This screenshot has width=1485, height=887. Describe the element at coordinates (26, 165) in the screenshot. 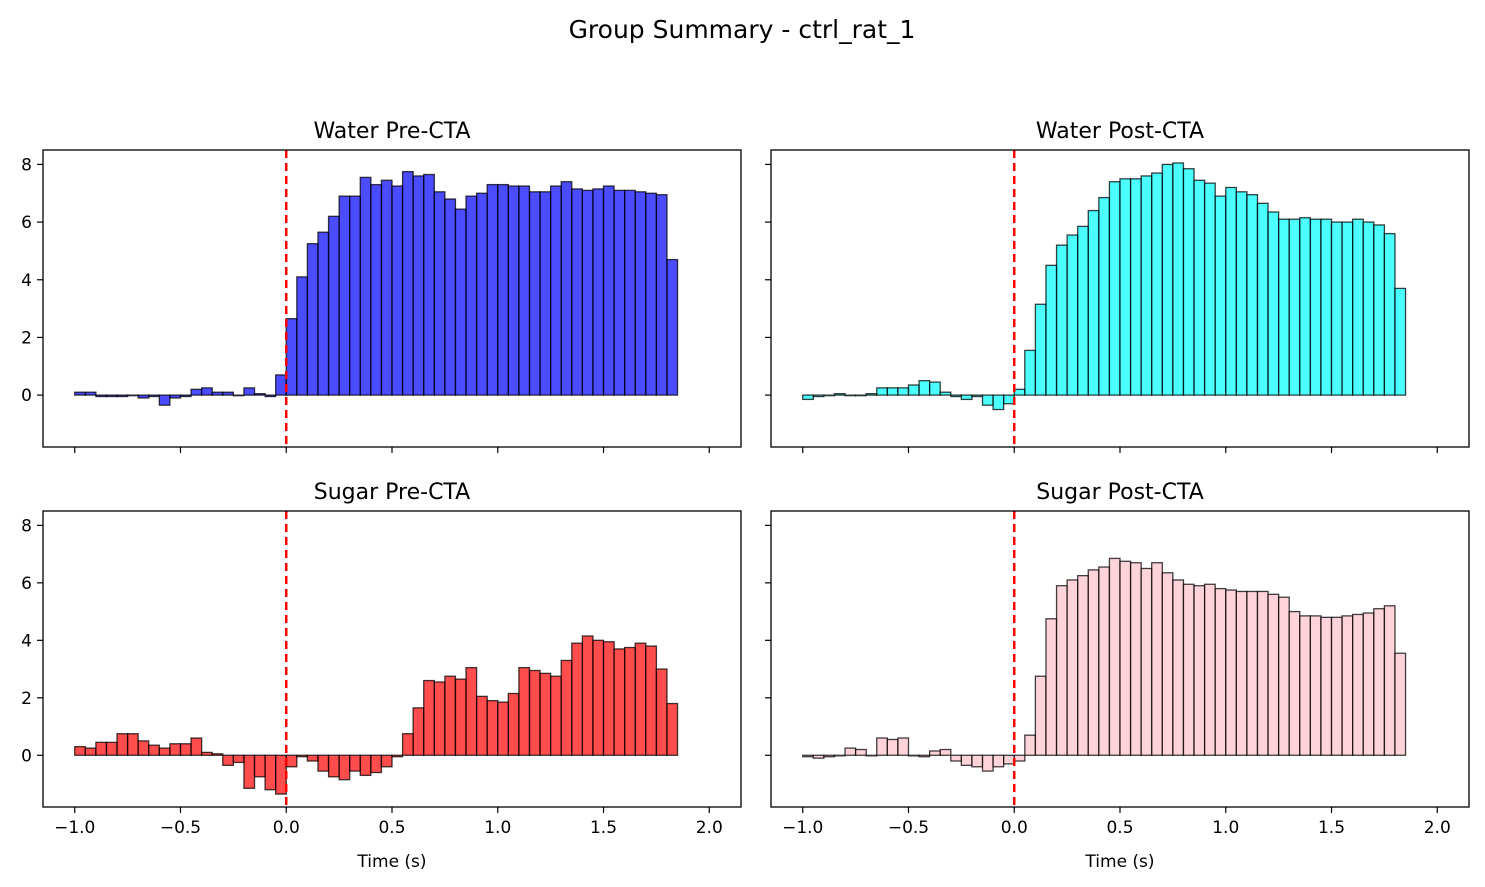

I see `y-tick-label: 8` at that location.